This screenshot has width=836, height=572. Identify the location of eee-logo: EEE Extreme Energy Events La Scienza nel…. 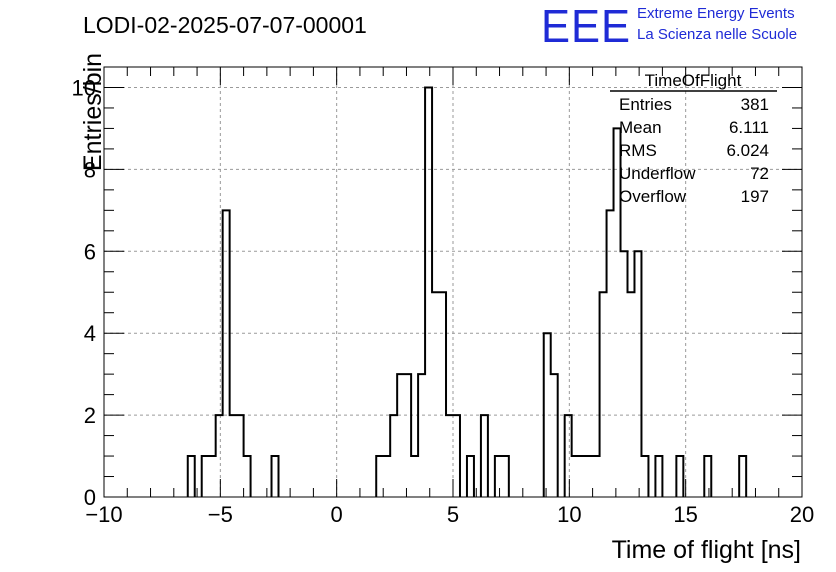
(669, 26).